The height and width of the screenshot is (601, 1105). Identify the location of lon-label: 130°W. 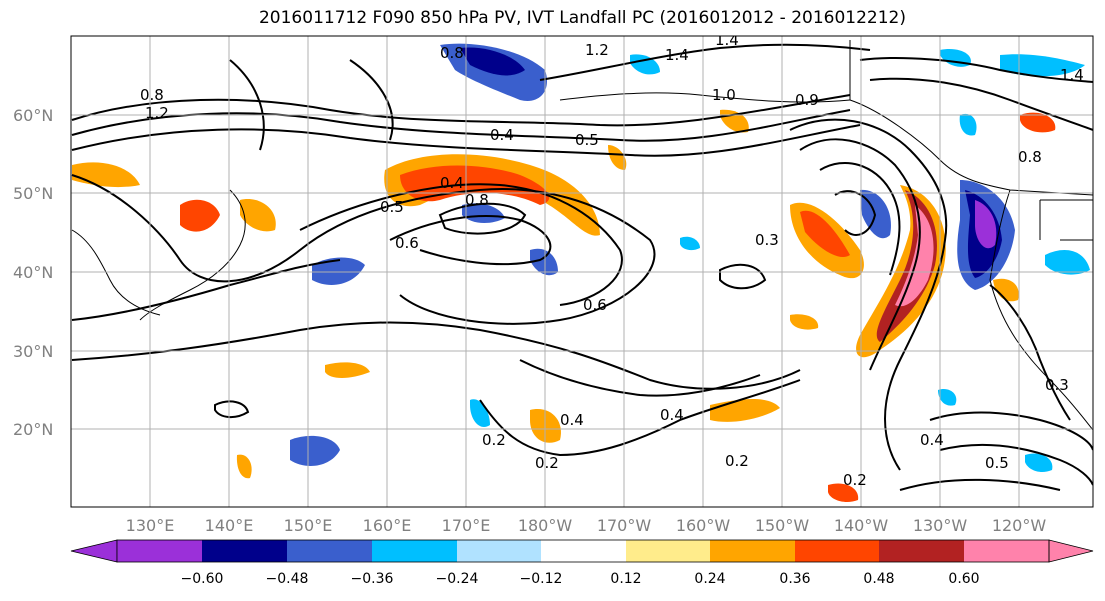
(940, 525).